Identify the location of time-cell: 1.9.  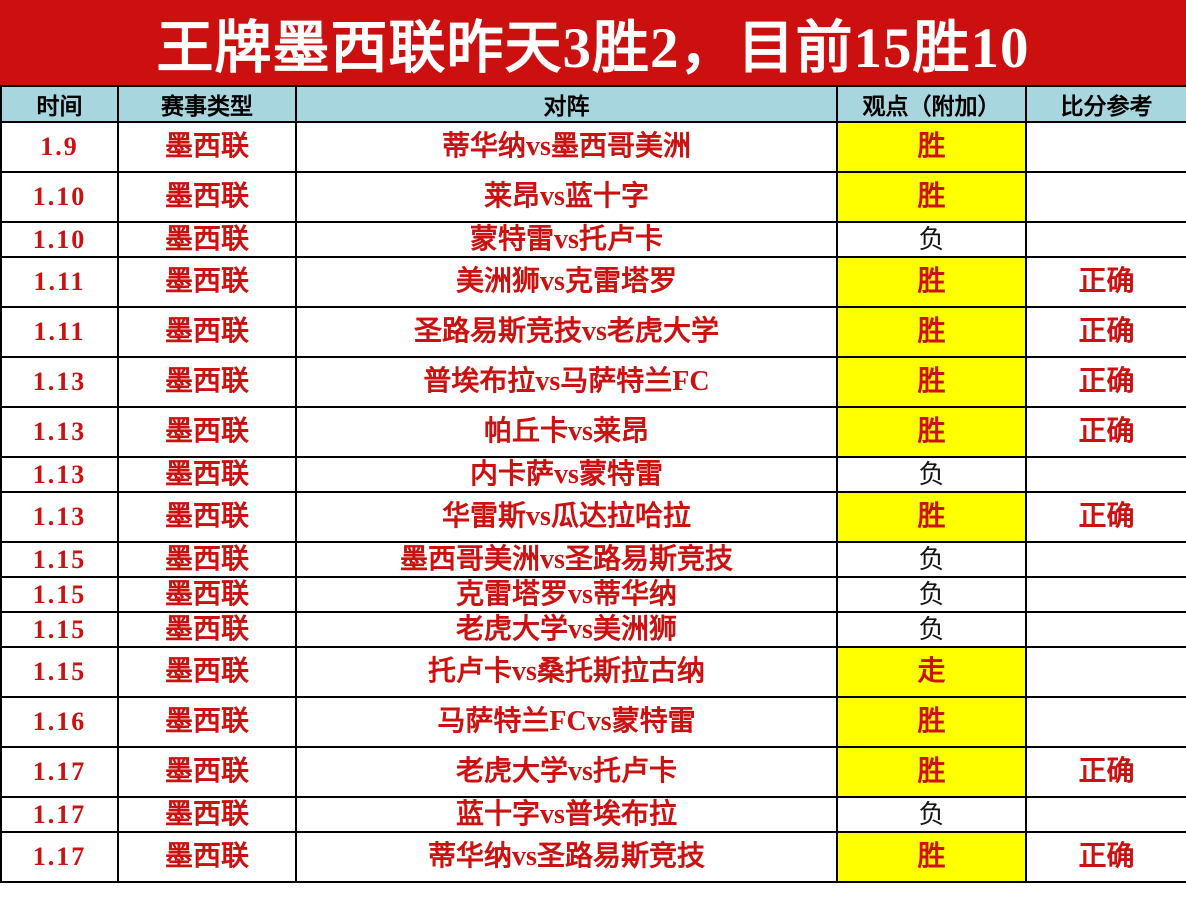
(59, 147).